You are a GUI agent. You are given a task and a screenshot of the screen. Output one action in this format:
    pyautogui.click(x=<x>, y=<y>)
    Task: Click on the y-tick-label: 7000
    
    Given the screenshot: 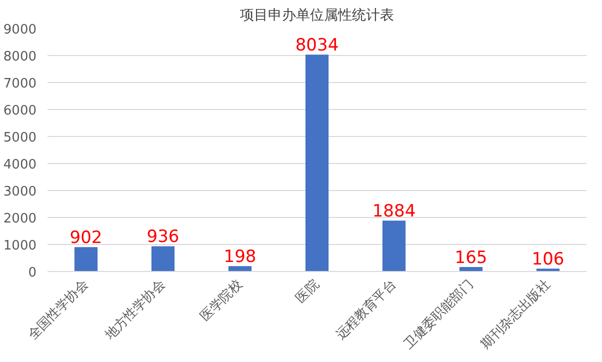 What is the action you would take?
    pyautogui.click(x=20, y=84)
    